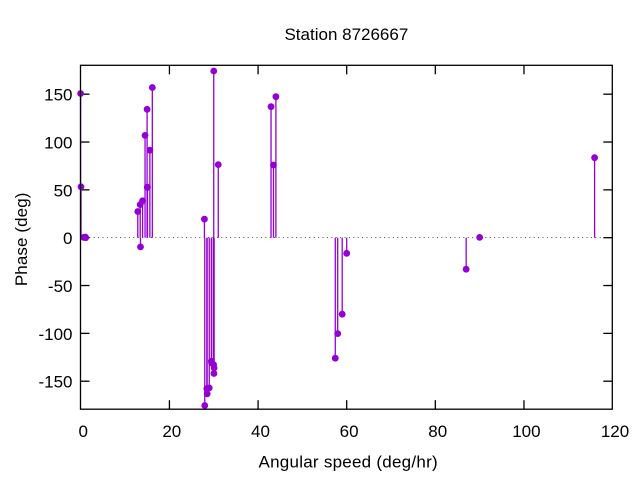 This screenshot has width=640, height=480. Describe the element at coordinates (55, 334) in the screenshot. I see `svg-text: -100` at that location.